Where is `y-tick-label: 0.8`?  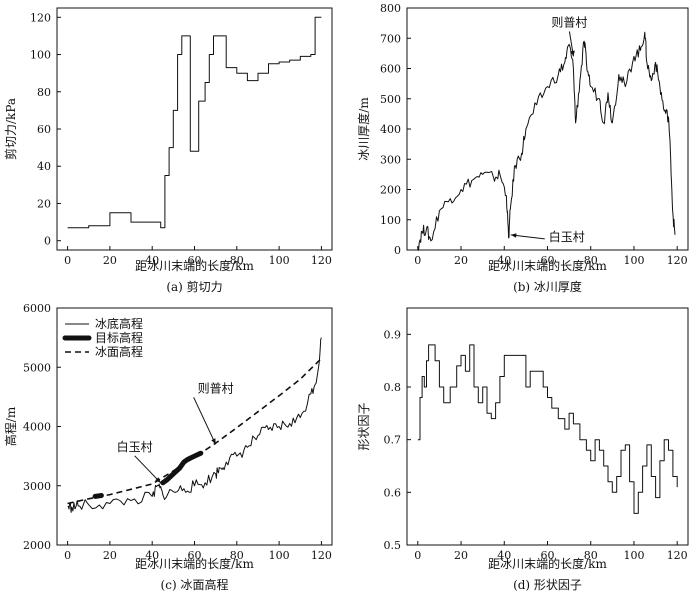
y-tick-label: 0.8 is located at coordinates (393, 387).